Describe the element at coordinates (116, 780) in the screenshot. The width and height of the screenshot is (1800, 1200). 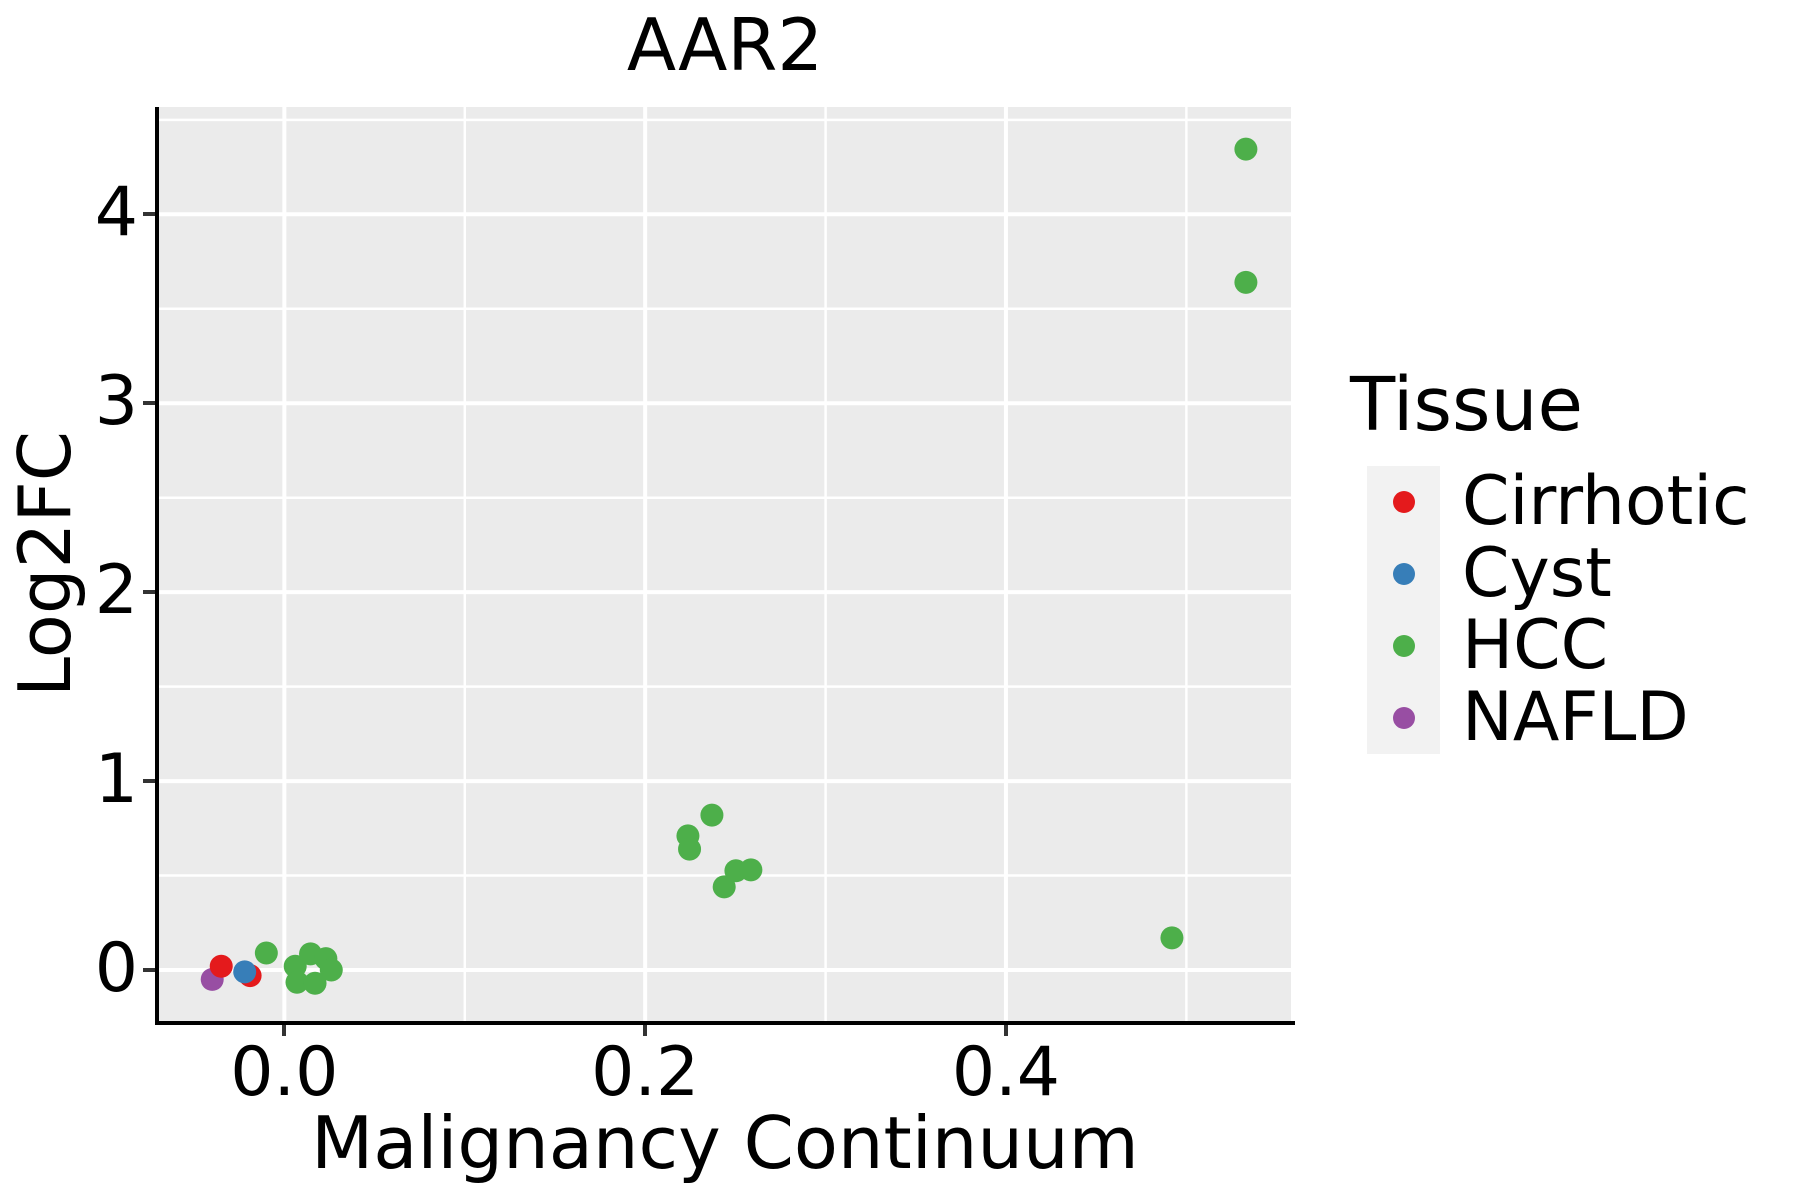
I see `y-tick-label: 1` at that location.